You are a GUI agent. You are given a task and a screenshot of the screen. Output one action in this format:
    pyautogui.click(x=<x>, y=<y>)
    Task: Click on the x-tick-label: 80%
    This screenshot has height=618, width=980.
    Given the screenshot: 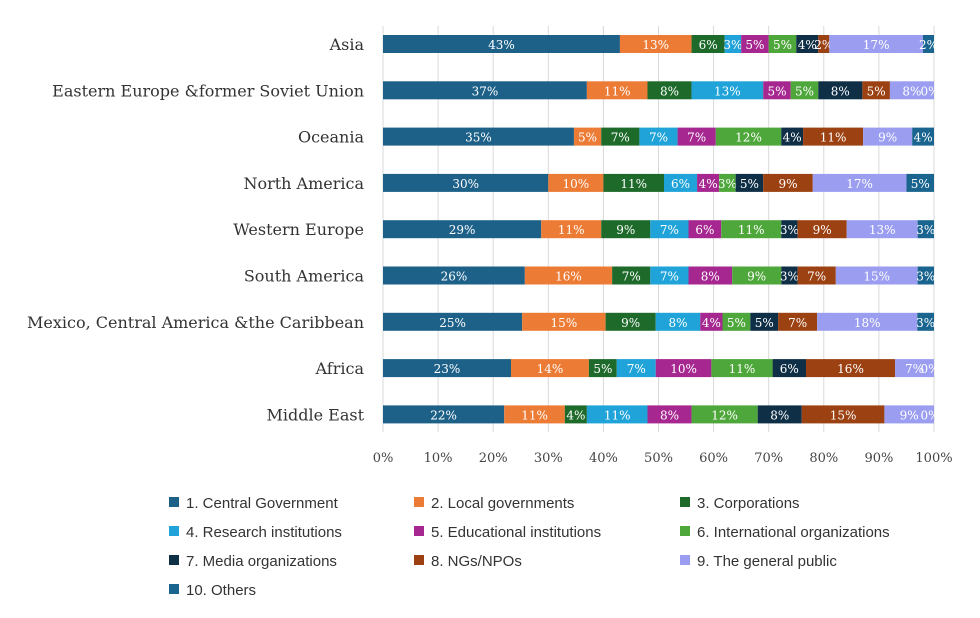 What is the action you would take?
    pyautogui.click(x=823, y=458)
    